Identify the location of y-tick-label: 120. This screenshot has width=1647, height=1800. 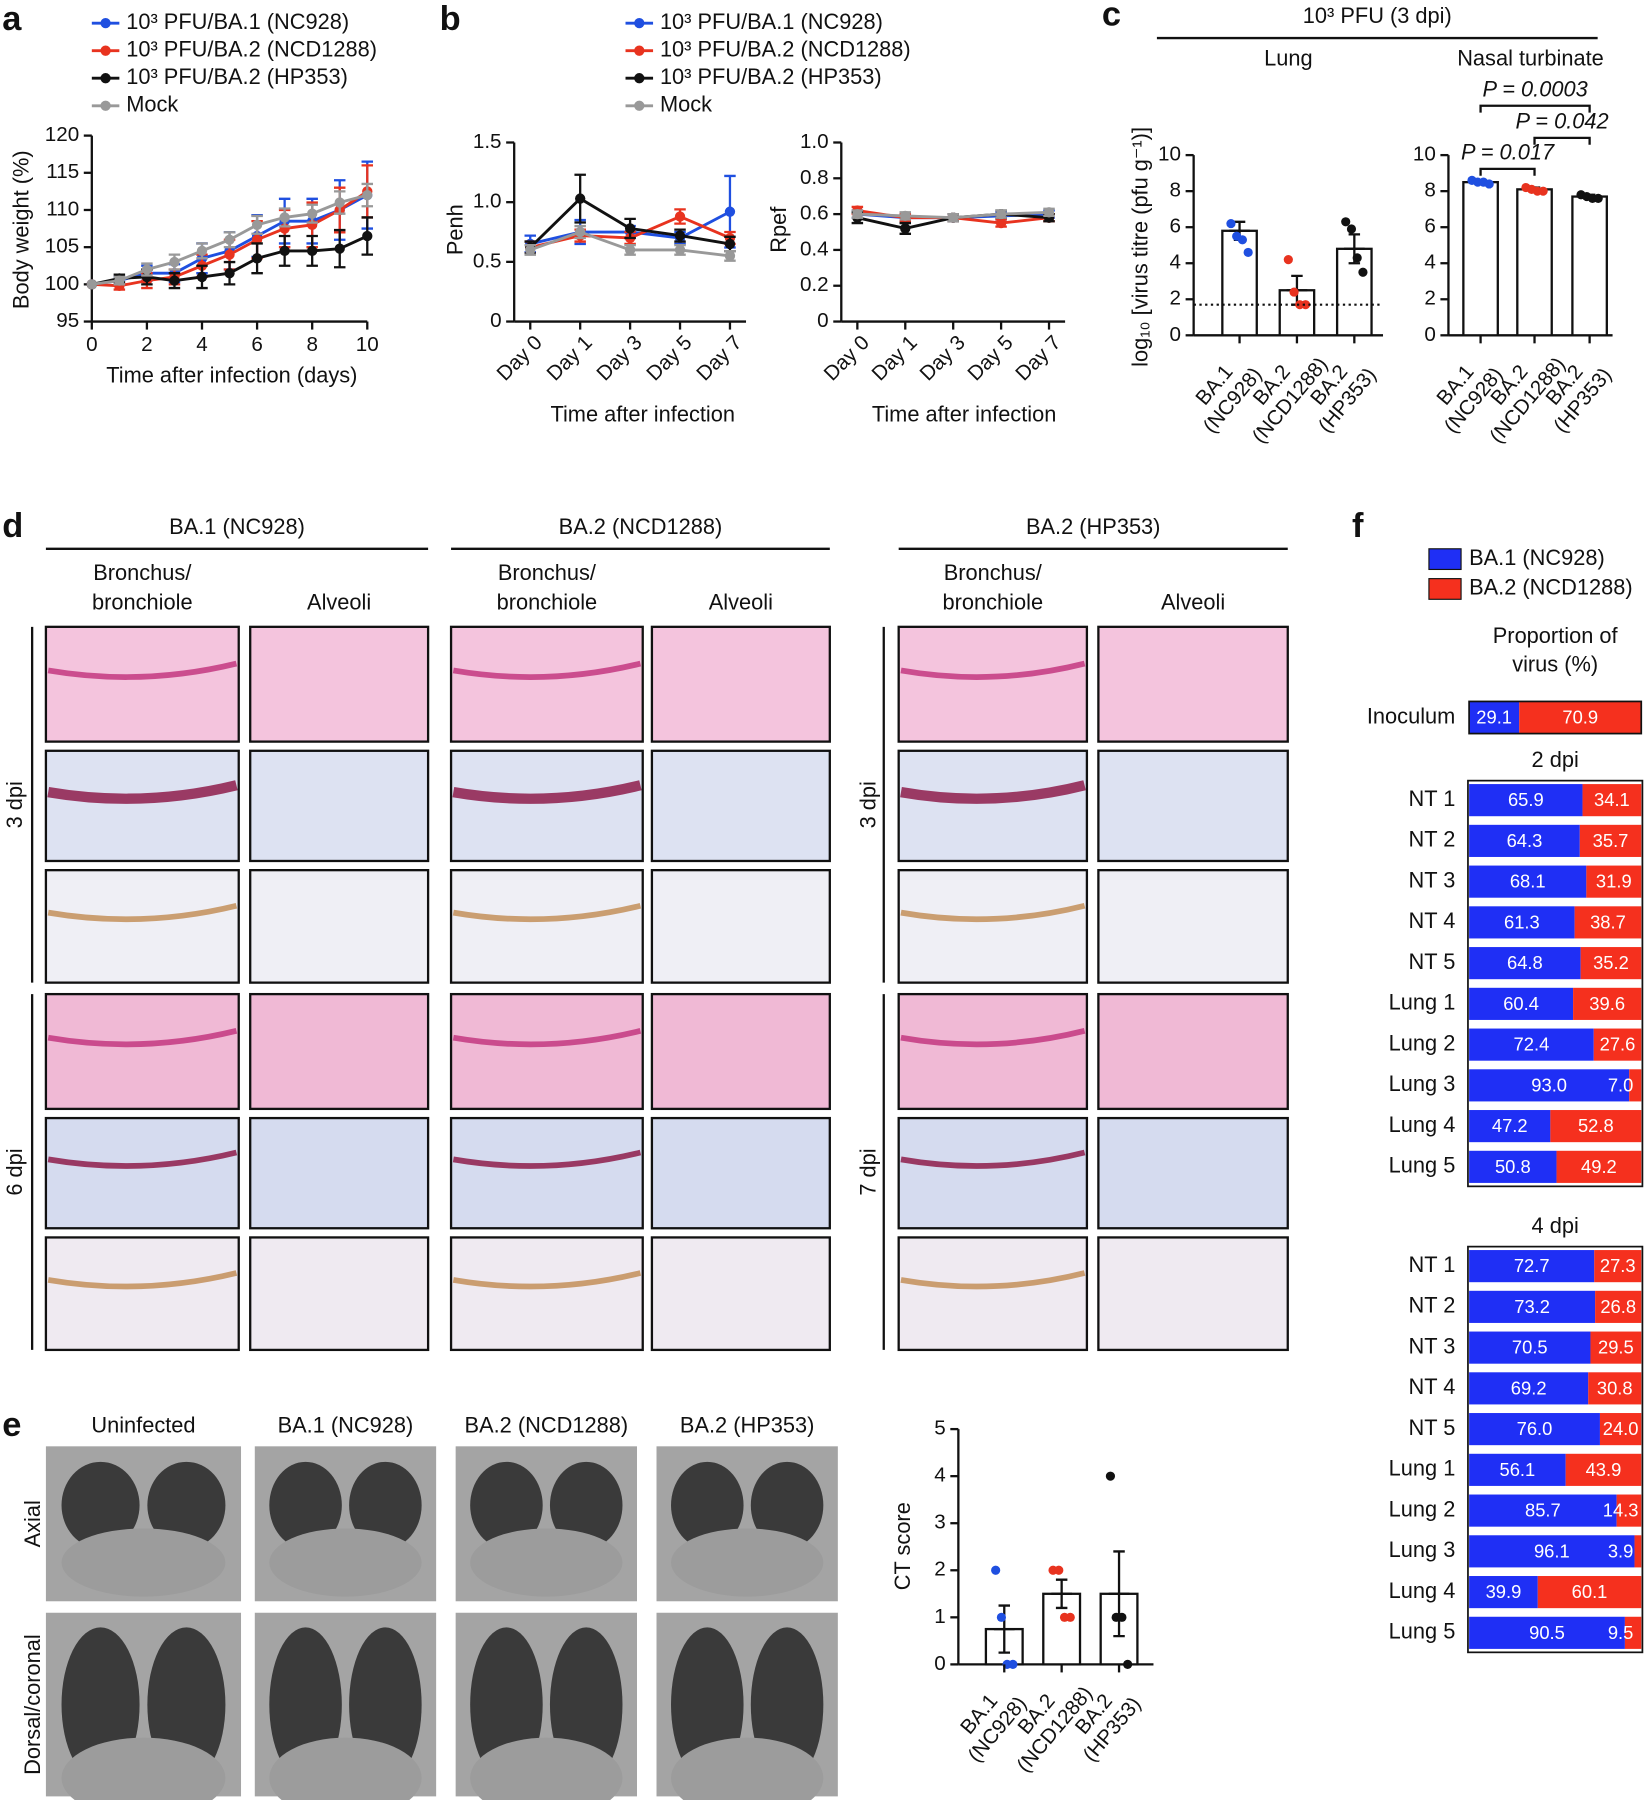
(62, 134).